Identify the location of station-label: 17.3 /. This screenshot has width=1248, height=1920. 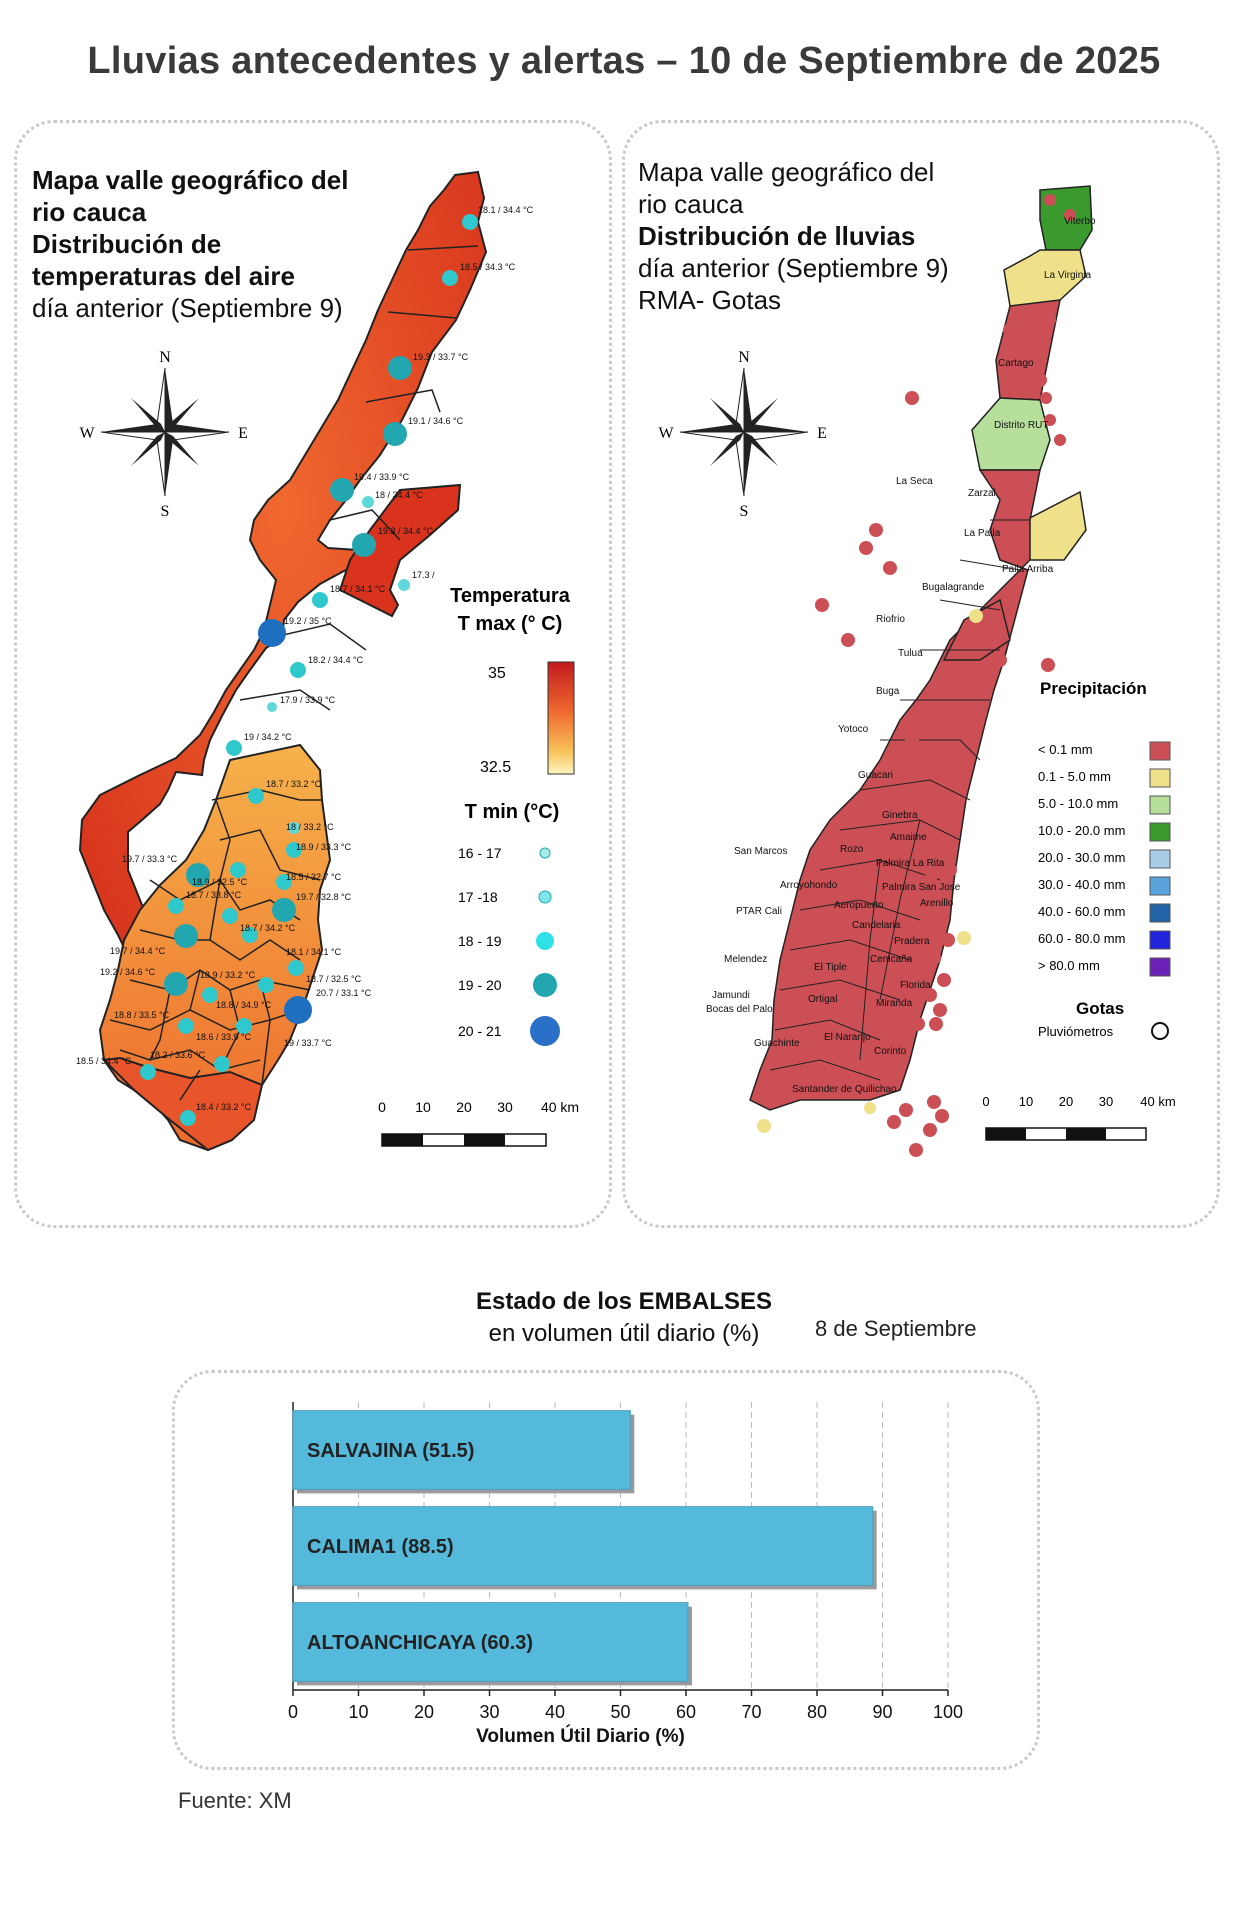
(423, 575).